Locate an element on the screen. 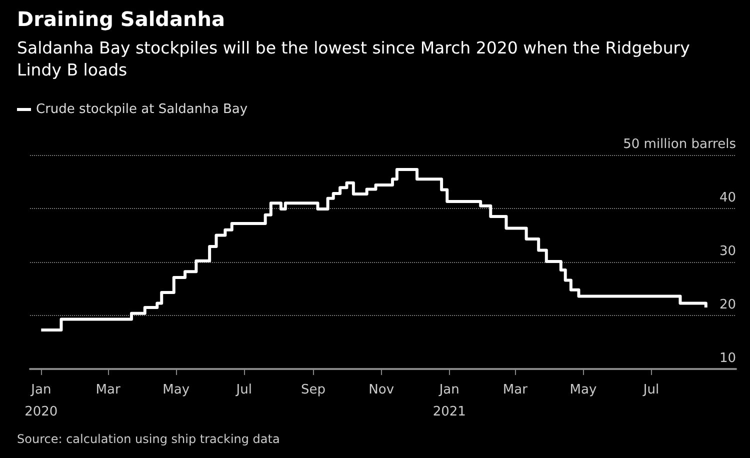  legend-label: Crude stockpile at Saldanha Bay is located at coordinates (142, 109).